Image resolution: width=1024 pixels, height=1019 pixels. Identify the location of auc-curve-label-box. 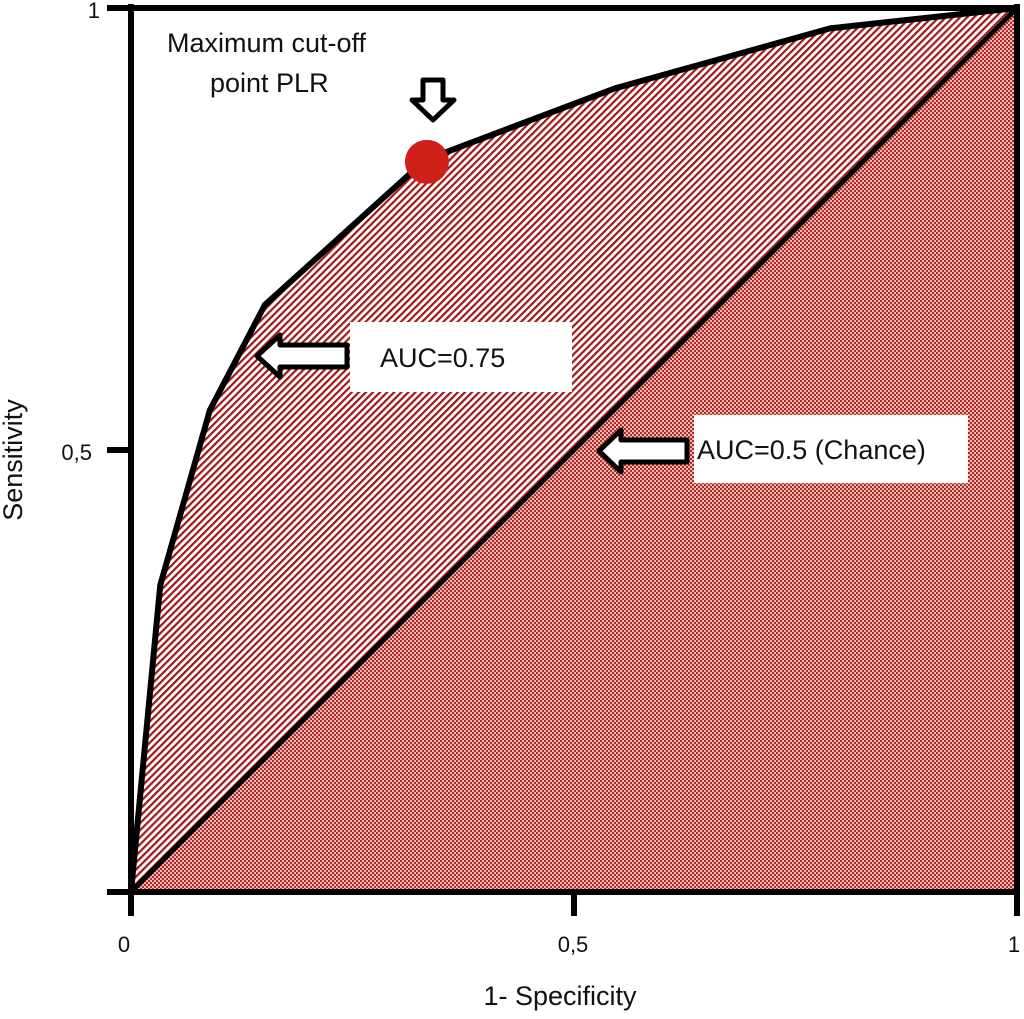
(461, 357).